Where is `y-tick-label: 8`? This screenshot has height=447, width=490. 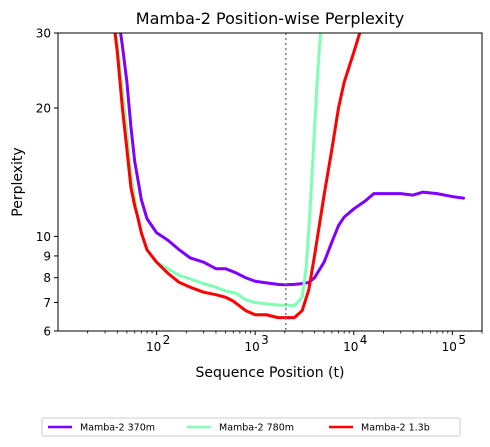
y-tick-label: 8 is located at coordinates (47, 278).